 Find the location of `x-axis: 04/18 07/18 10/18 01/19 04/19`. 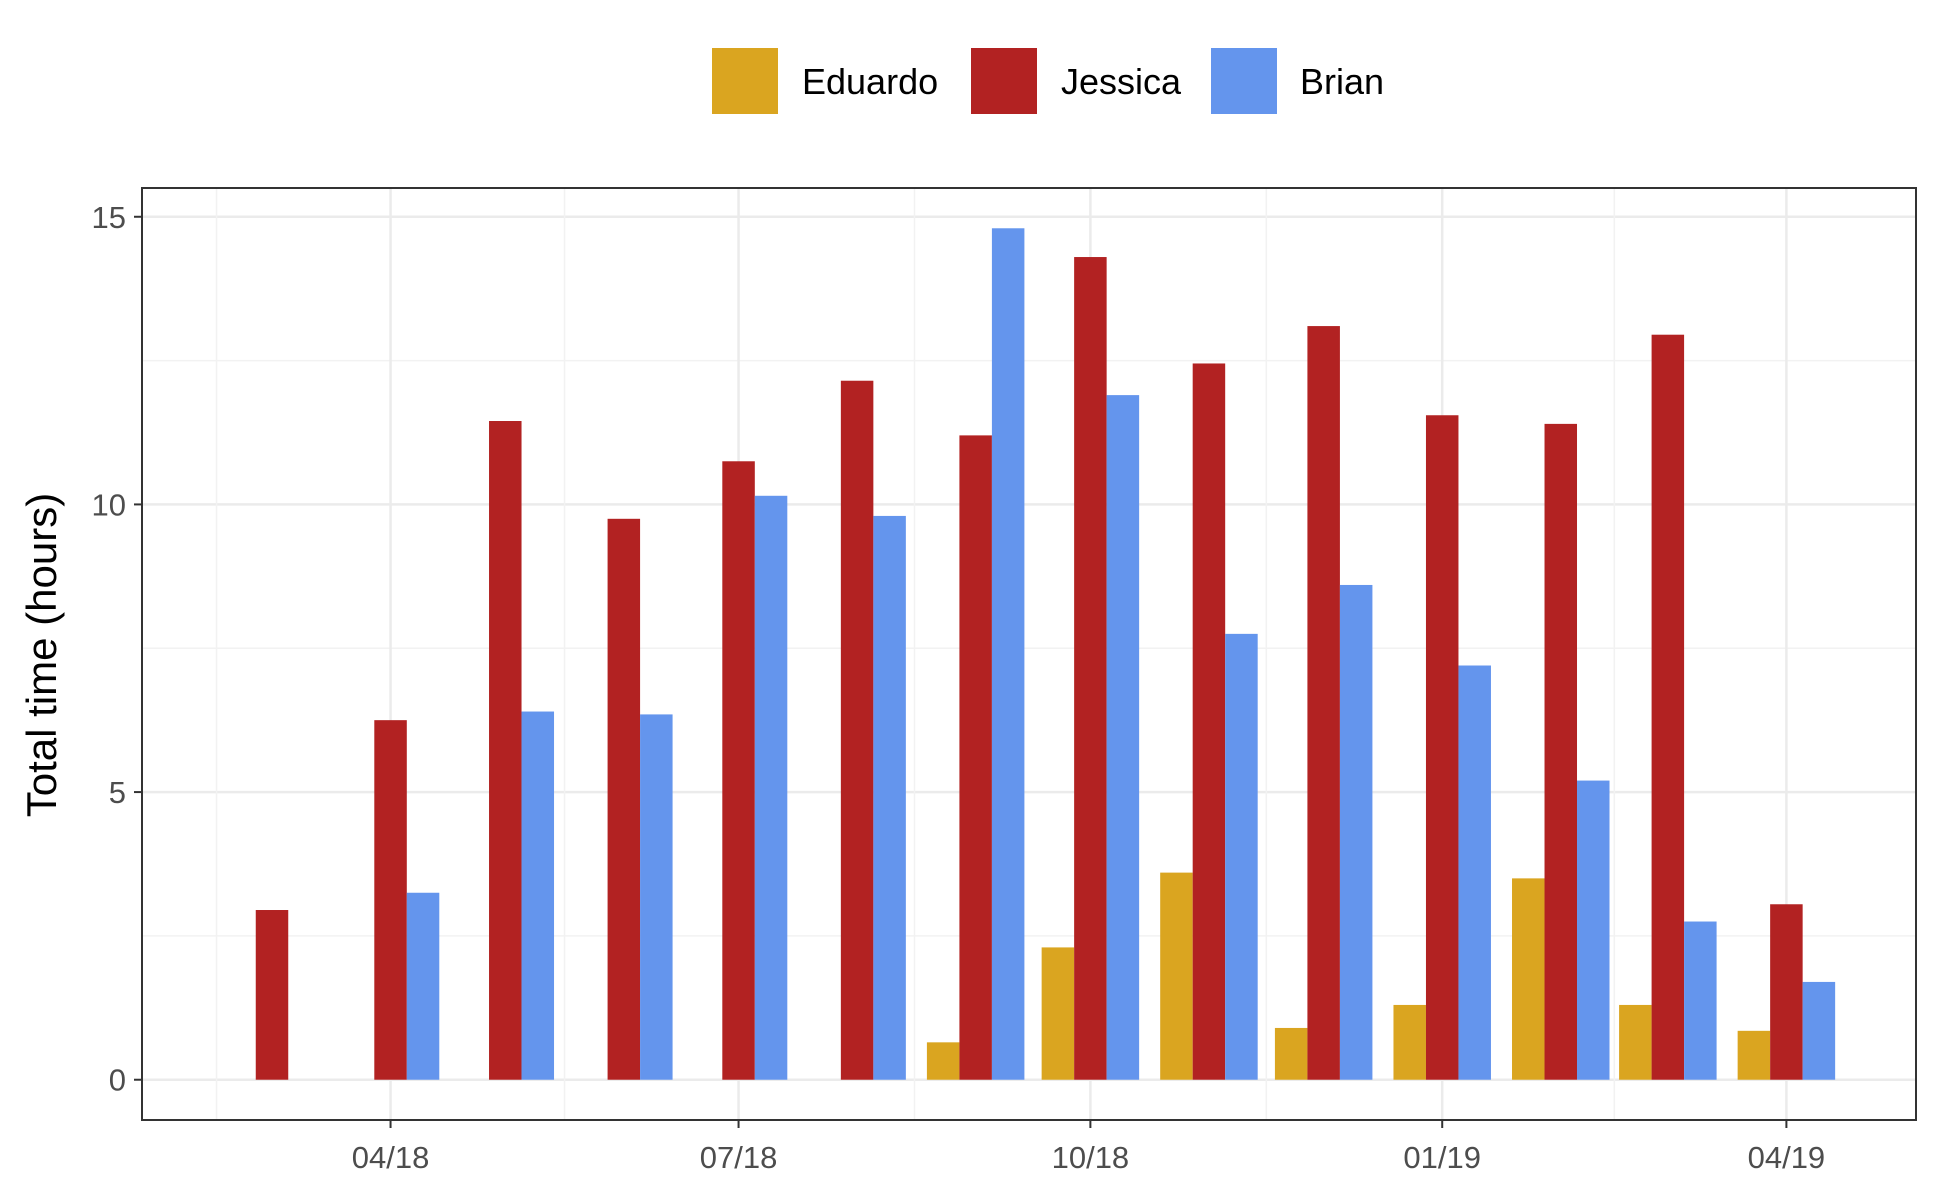

x-axis: 04/18 07/18 10/18 01/19 04/19 is located at coordinates (1088, 1147).